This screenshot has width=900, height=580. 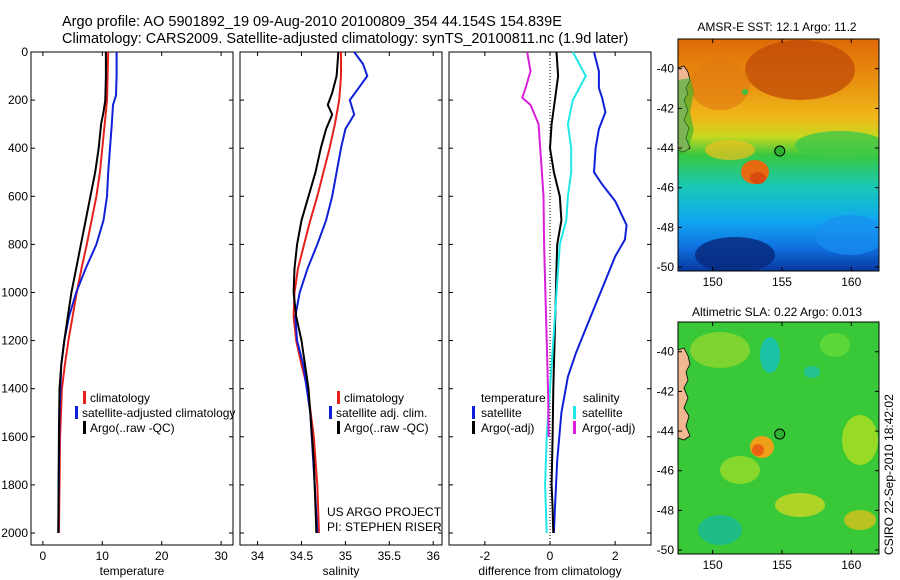 I want to click on x-tick-label: 30, so click(x=221, y=556).